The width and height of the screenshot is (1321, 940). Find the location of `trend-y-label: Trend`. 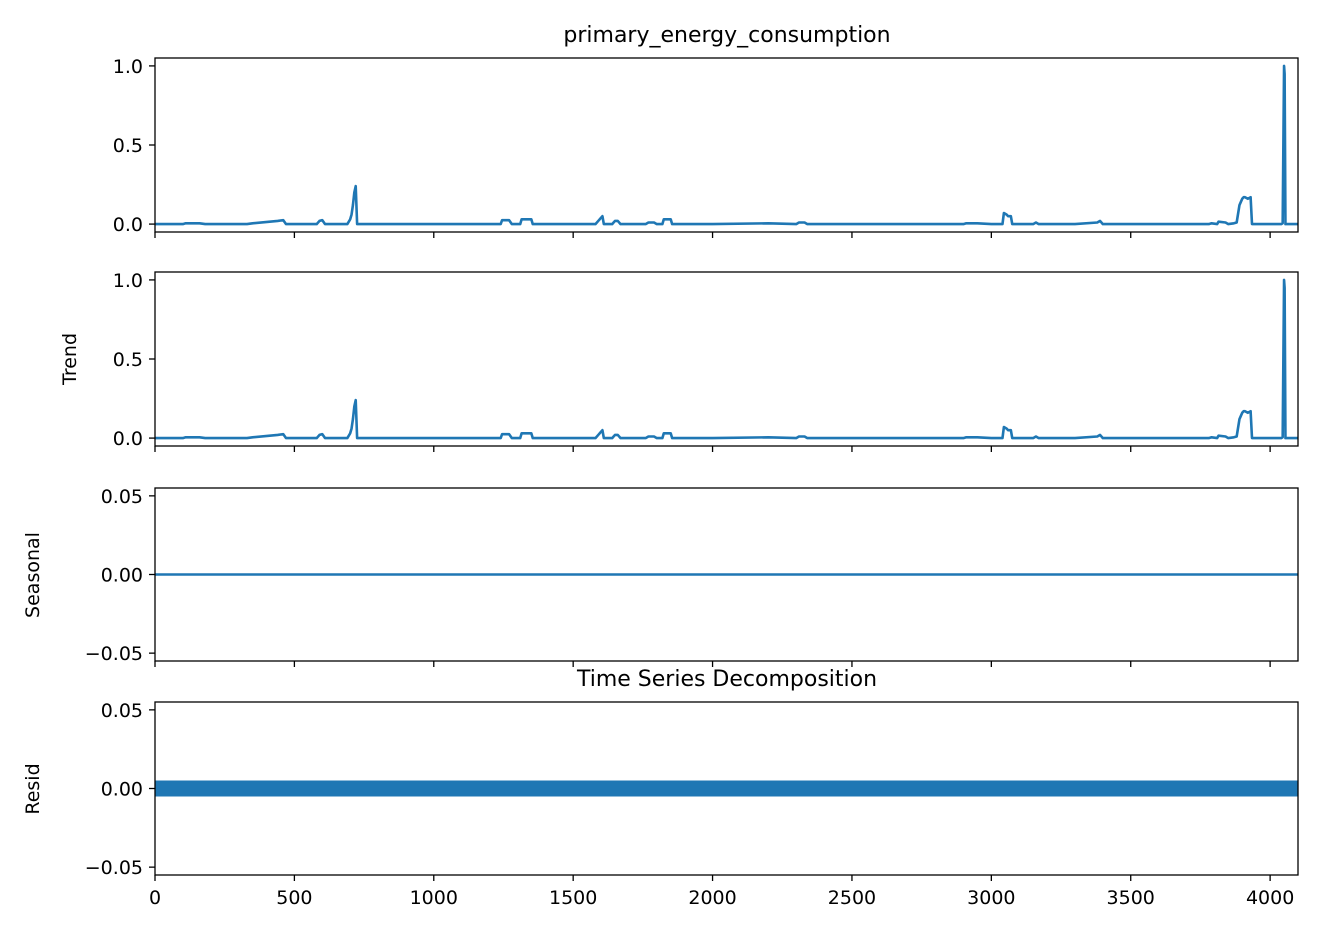

trend-y-label: Trend is located at coordinates (70, 359).